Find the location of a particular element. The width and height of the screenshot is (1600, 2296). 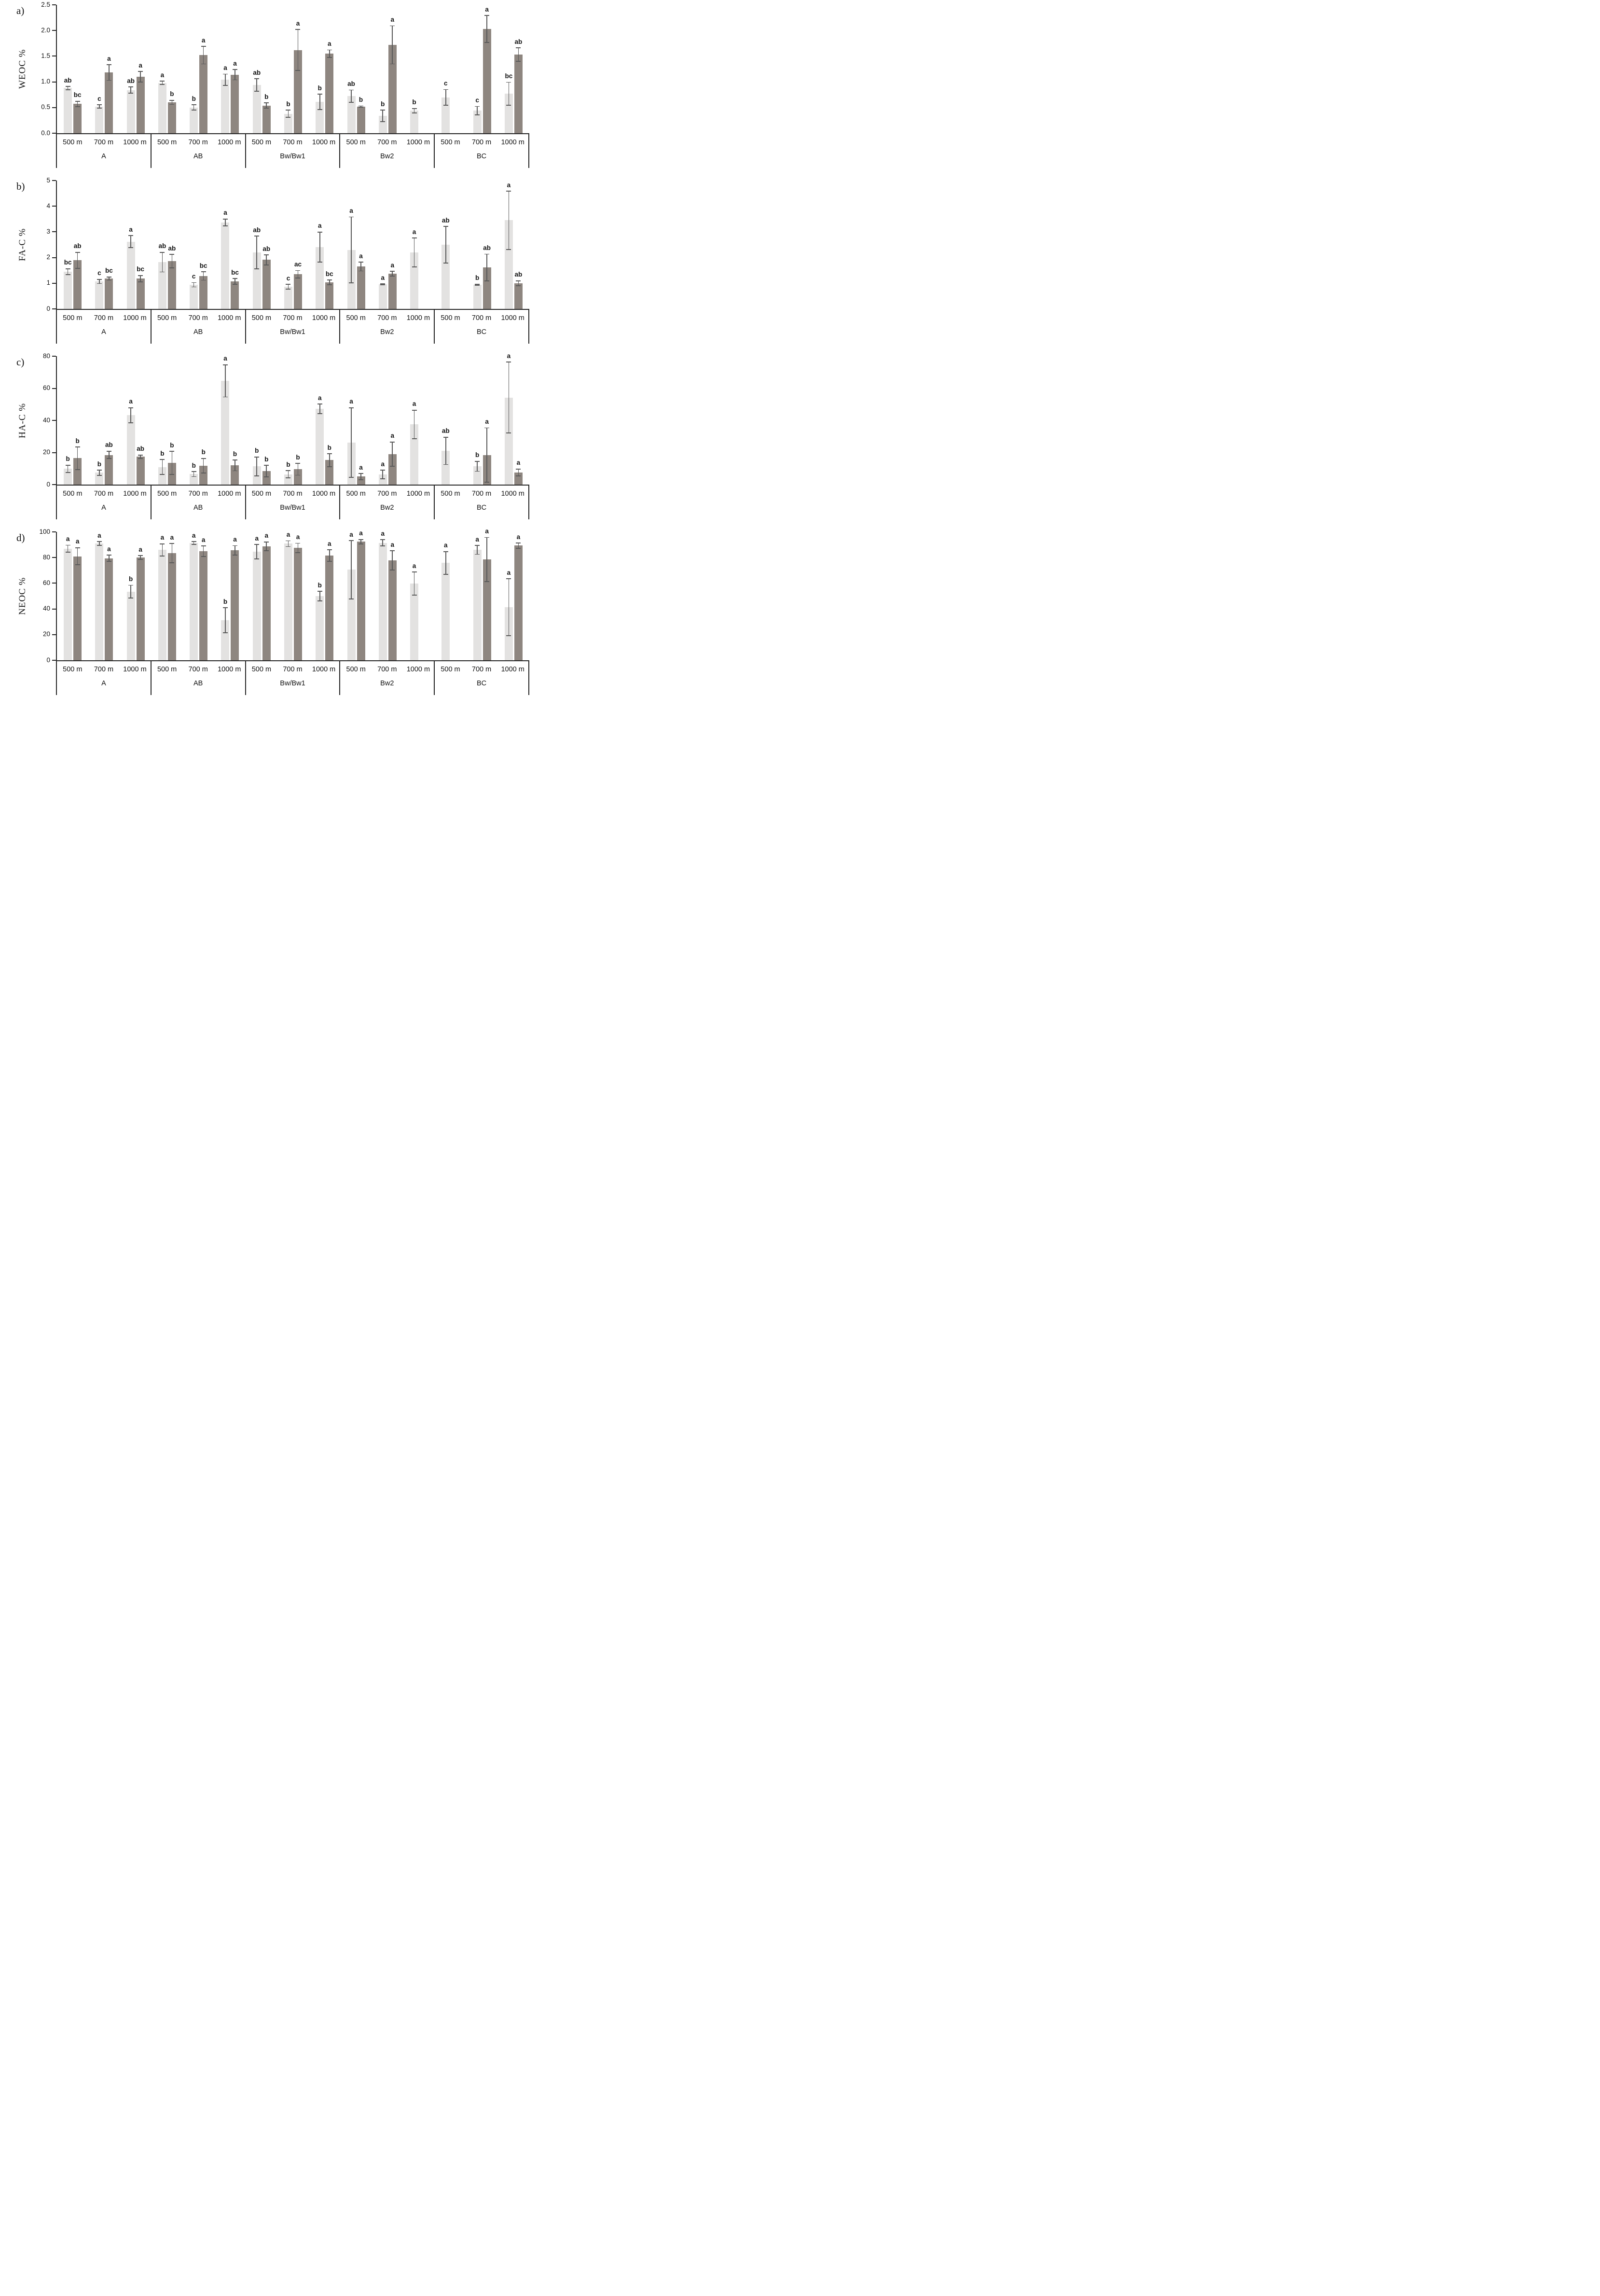

dark-bar-slot: ab is located at coordinates (487, 245).